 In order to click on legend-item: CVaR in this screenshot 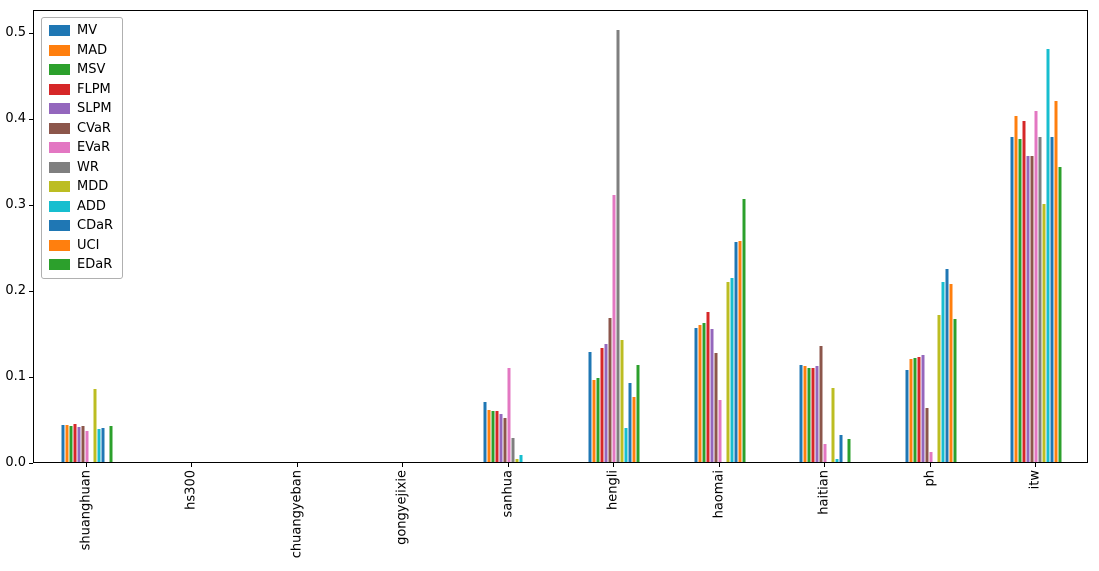, I will do `click(81, 129)`.